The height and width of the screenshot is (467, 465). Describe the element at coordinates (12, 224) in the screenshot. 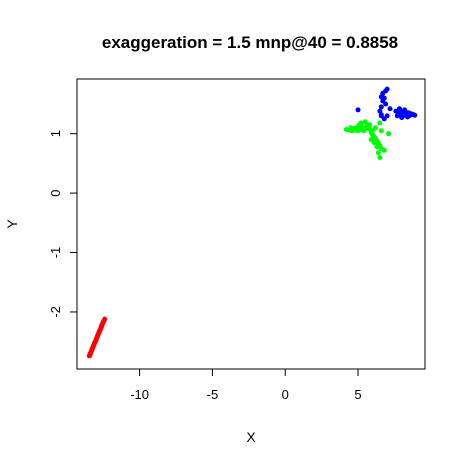

I see `y-axis-label: Y` at that location.